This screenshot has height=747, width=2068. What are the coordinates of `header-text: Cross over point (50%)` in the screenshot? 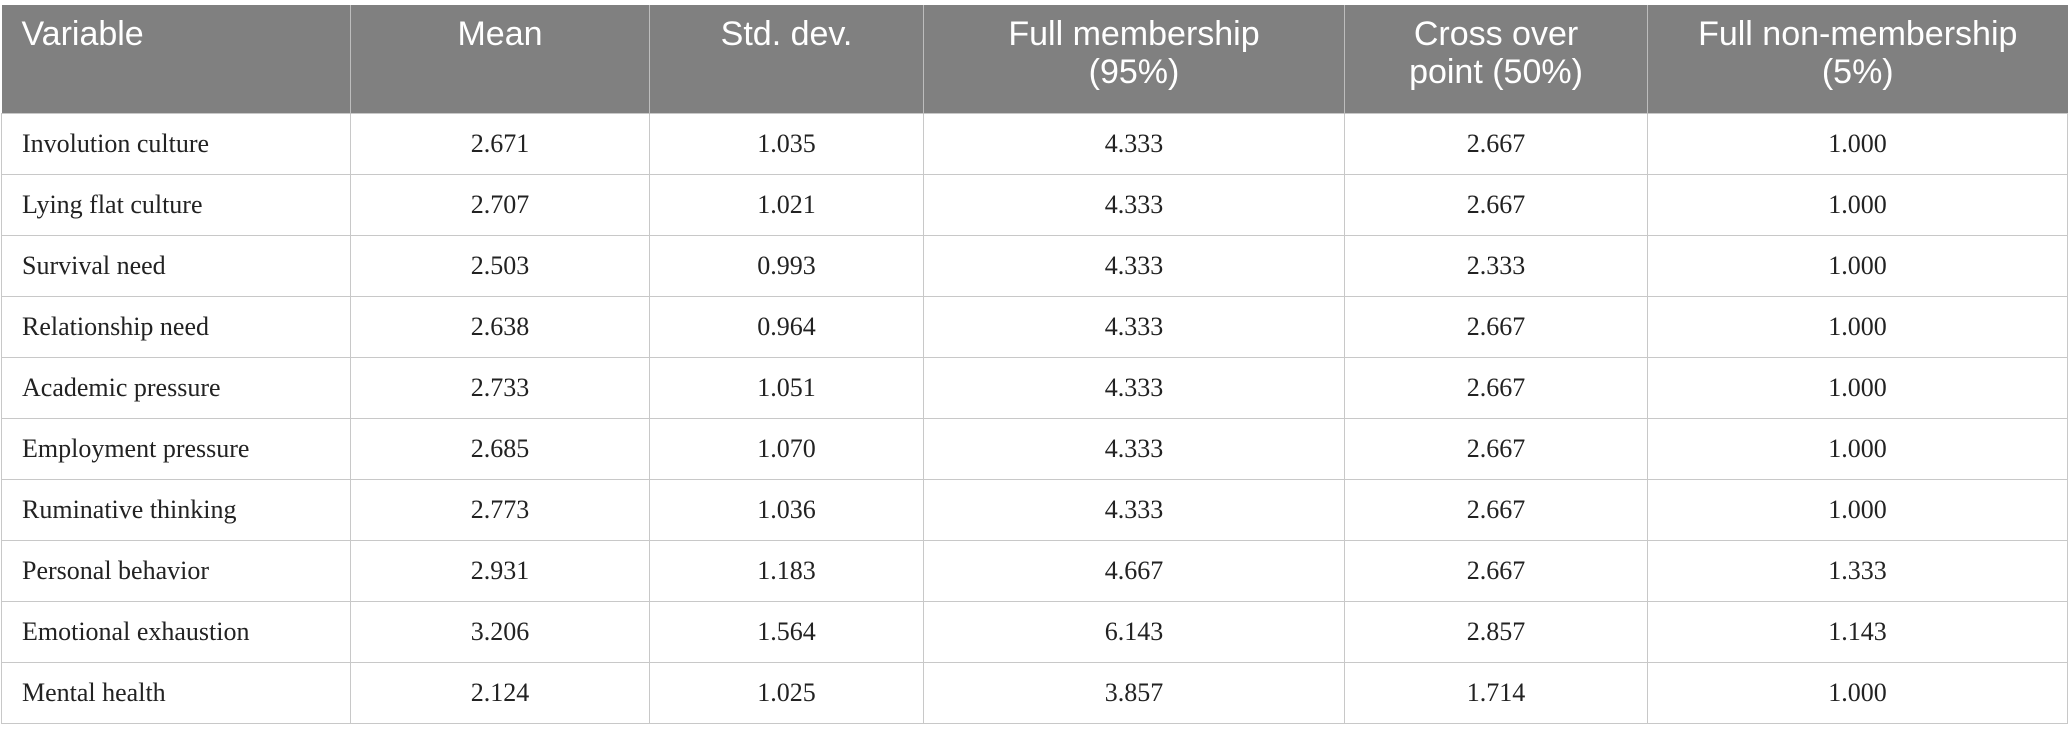 It's located at (1496, 53).